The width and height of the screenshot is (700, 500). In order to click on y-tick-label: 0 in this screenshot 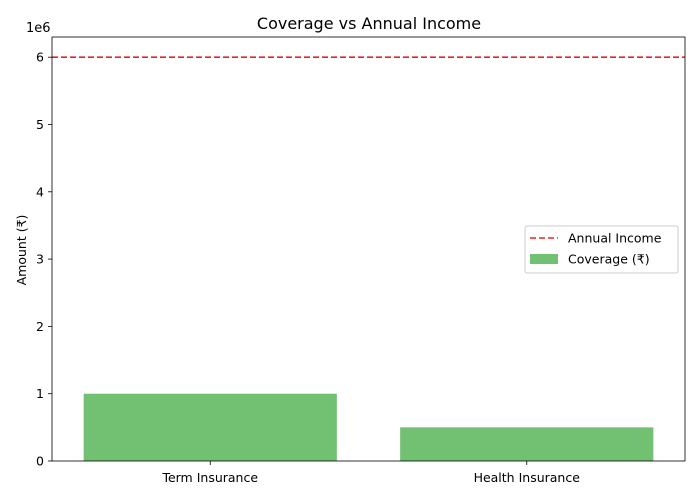, I will do `click(40, 461)`.